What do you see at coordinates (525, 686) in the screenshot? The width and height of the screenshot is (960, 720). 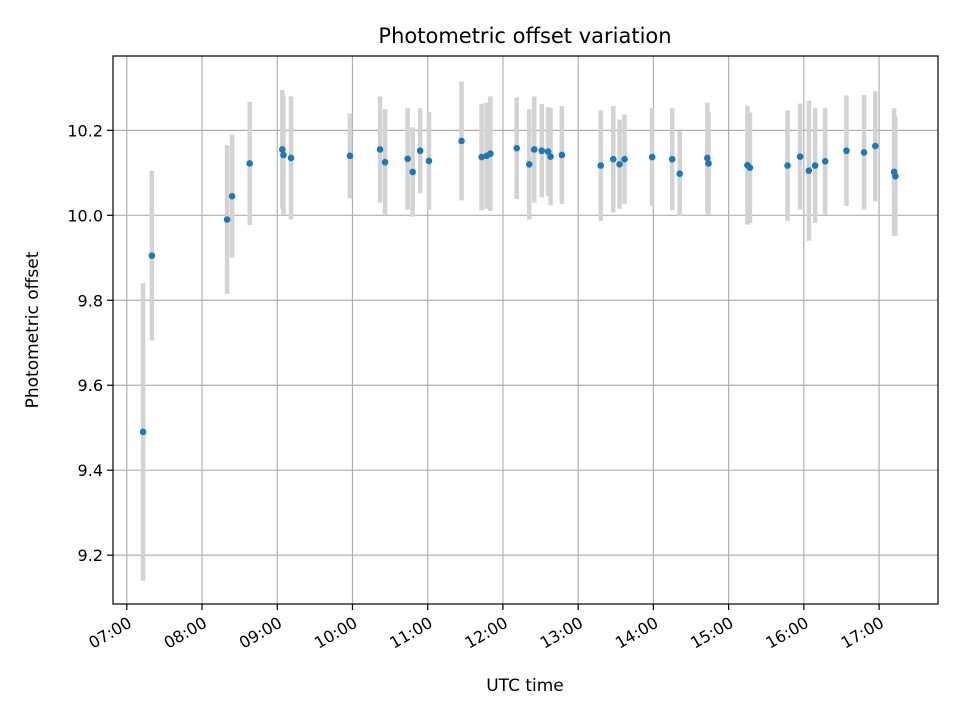 I see `x-axis-label: UTC time` at bounding box center [525, 686].